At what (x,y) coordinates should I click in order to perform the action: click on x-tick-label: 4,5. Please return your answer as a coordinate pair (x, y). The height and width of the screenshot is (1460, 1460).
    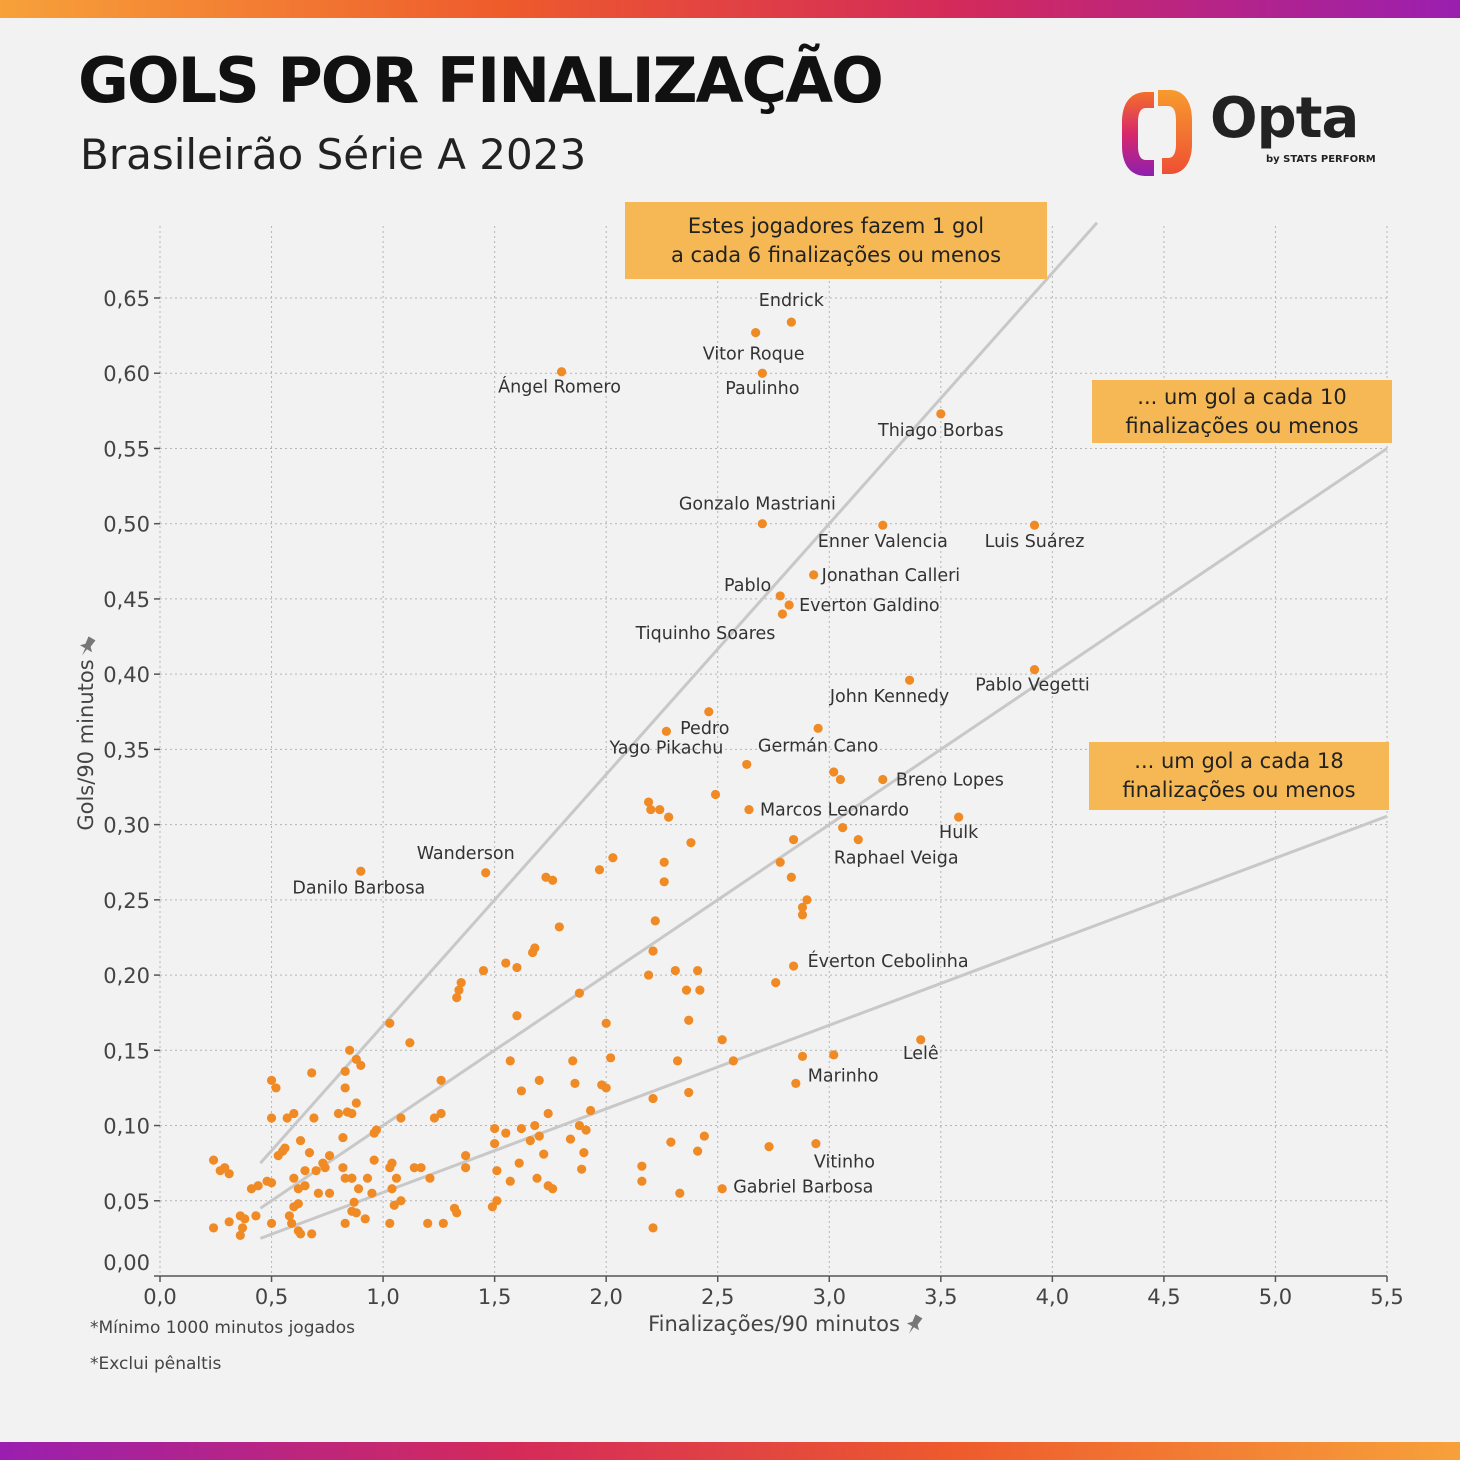
    Looking at the image, I should click on (1163, 1297).